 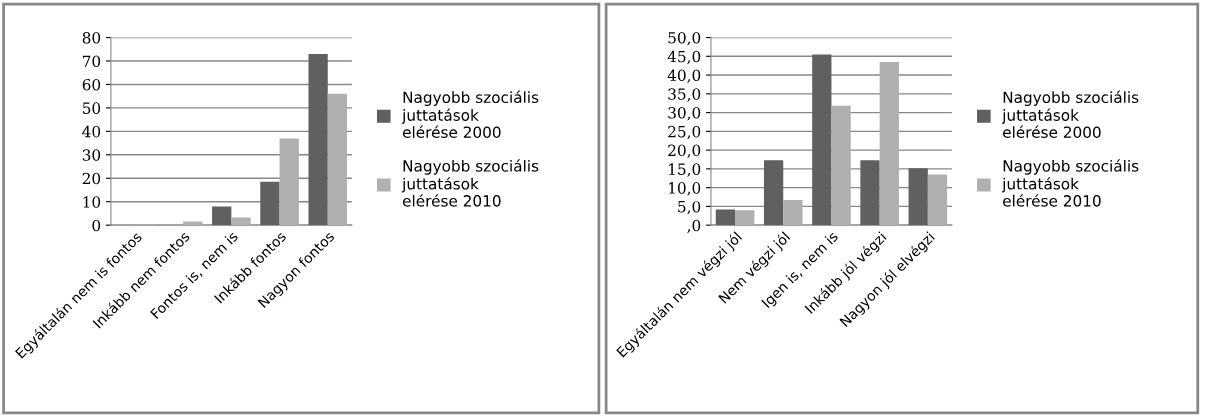 I want to click on y-tick-label: 15,0, so click(x=685, y=170).